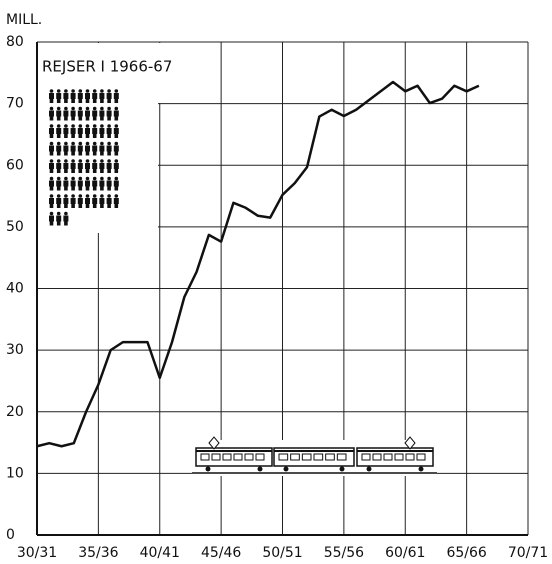 This screenshot has height=564, width=552. I want to click on y-tick-label: 0, so click(10, 535).